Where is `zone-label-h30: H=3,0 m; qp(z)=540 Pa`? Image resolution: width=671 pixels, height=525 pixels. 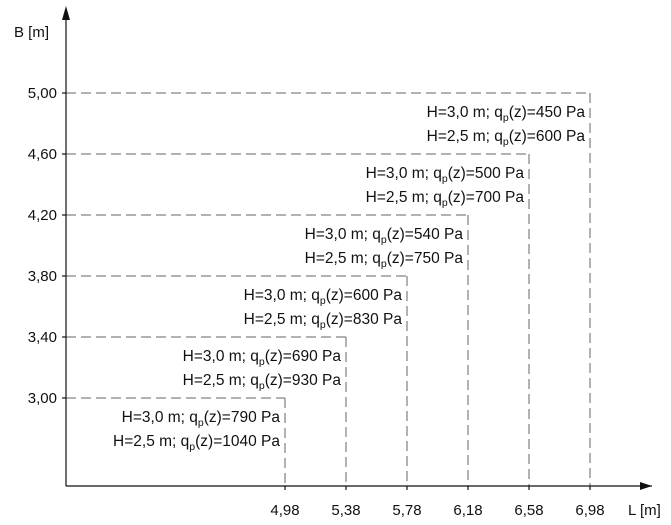
zone-label-h30: H=3,0 m; qp(z)=540 Pa is located at coordinates (384, 236).